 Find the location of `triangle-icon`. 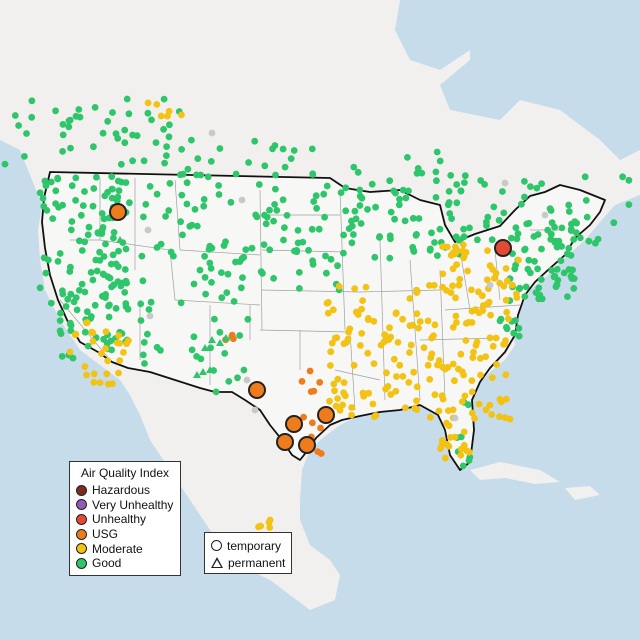

triangle-icon is located at coordinates (217, 562).